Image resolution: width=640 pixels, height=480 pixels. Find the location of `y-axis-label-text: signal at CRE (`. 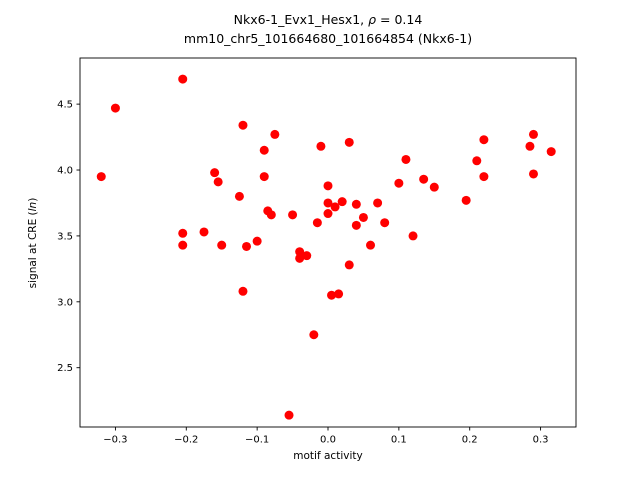

y-axis-label-text: signal at CRE ( is located at coordinates (33, 250).